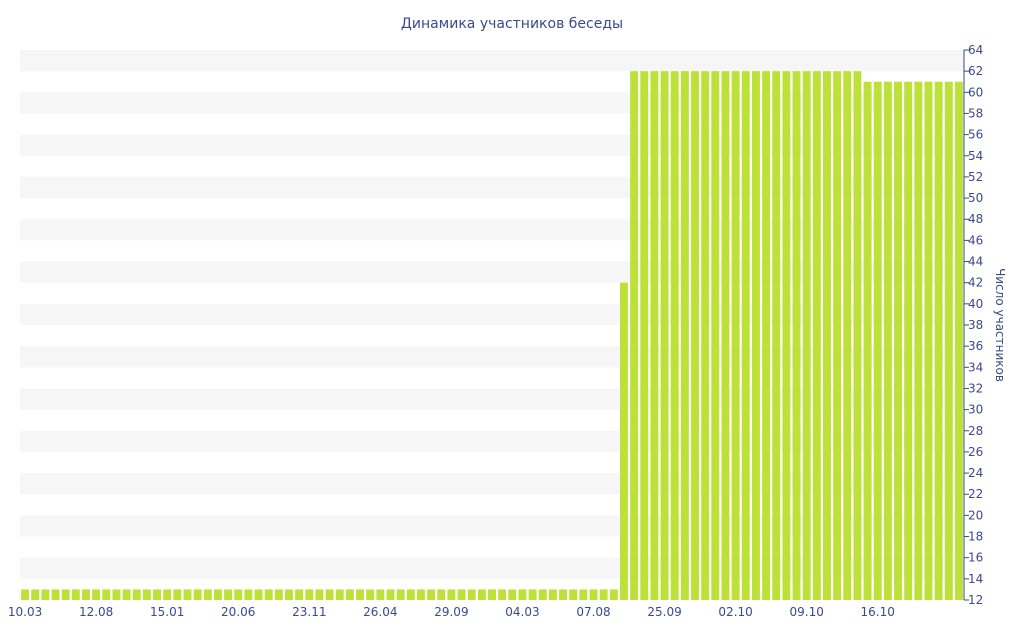 Image resolution: width=1024 pixels, height=640 pixels. What do you see at coordinates (522, 612) in the screenshot?
I see `x-tick-label: 04.03` at bounding box center [522, 612].